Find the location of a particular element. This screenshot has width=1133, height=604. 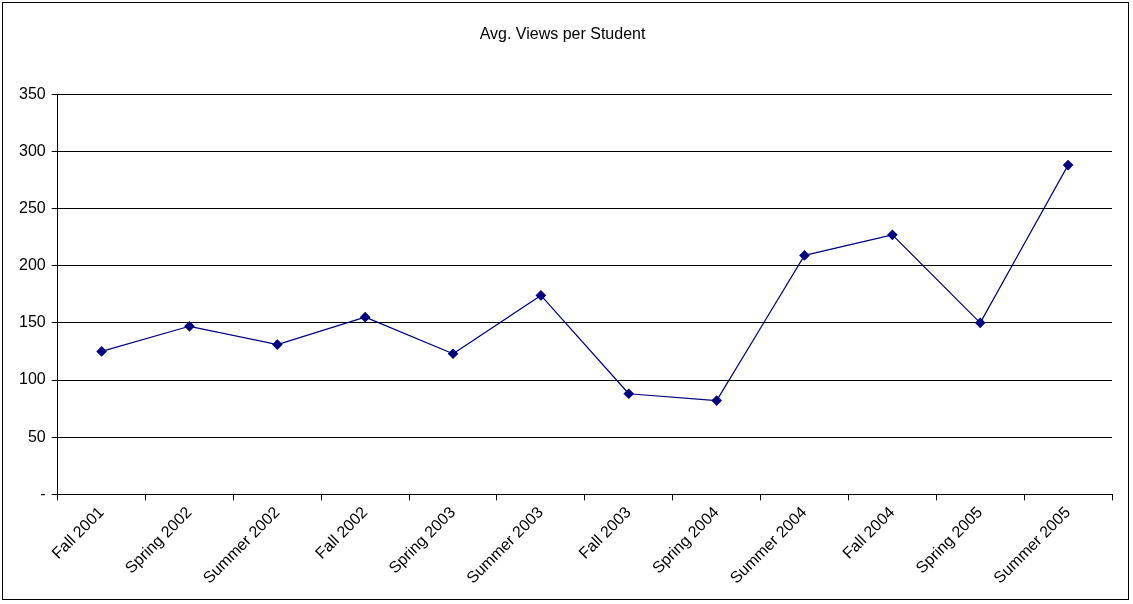

y-tick-label: - is located at coordinates (43, 493).